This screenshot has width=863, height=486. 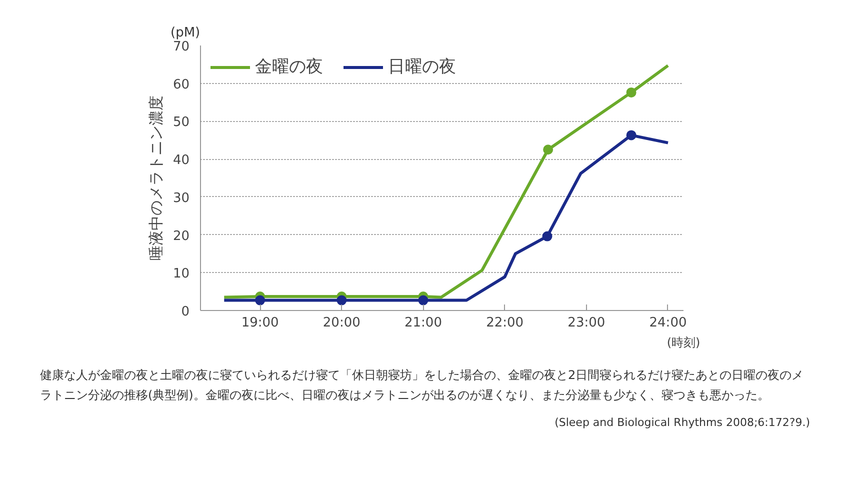 What do you see at coordinates (668, 323) in the screenshot?
I see `x-tick-label: 24:00` at bounding box center [668, 323].